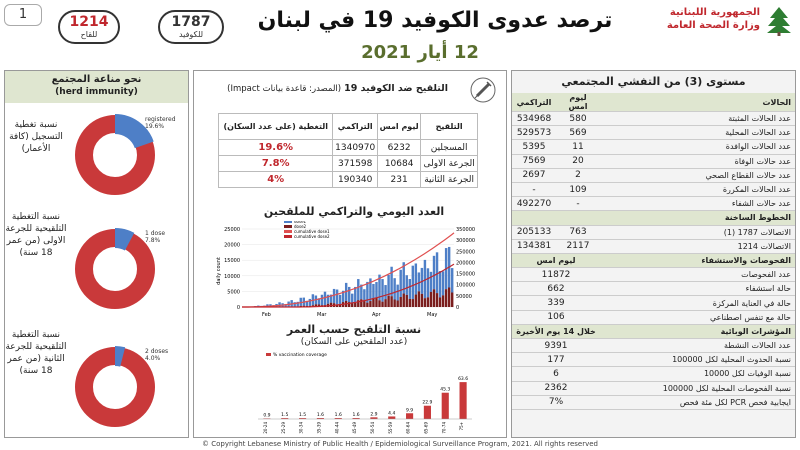 This screenshot has width=800, height=450. I want to click on y2-tick-label: 0, so click(457, 308).